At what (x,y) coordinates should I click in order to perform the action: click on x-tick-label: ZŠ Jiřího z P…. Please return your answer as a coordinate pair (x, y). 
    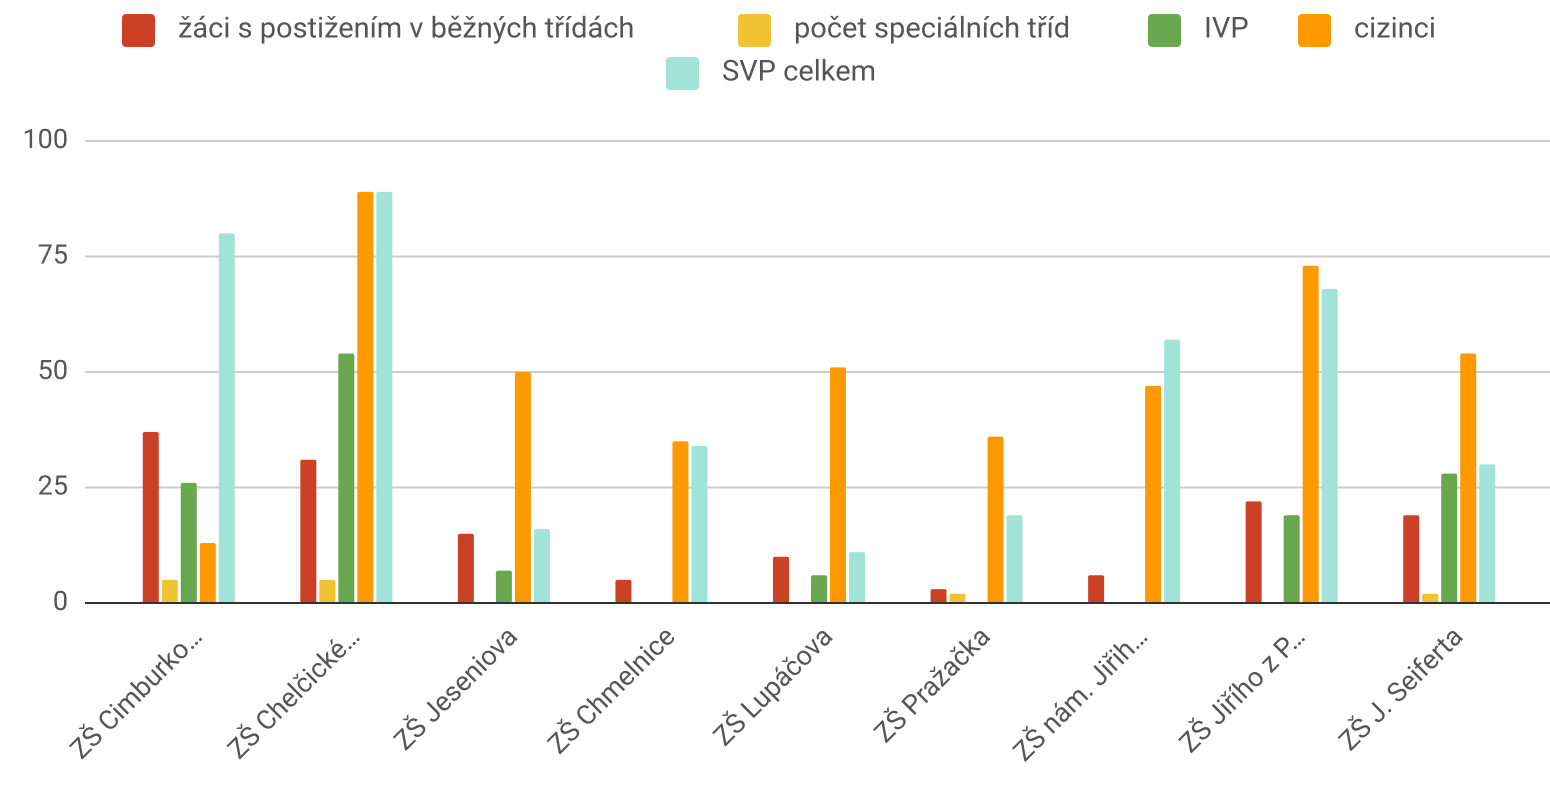
    Looking at the image, I should click on (1241, 689).